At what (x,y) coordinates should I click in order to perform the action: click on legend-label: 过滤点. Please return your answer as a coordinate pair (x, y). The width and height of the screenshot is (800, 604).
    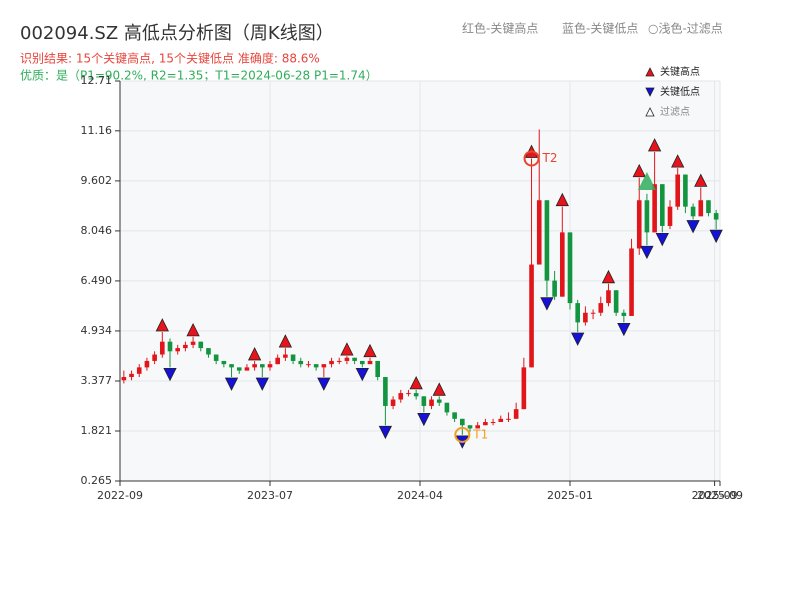
    Looking at the image, I should click on (675, 111).